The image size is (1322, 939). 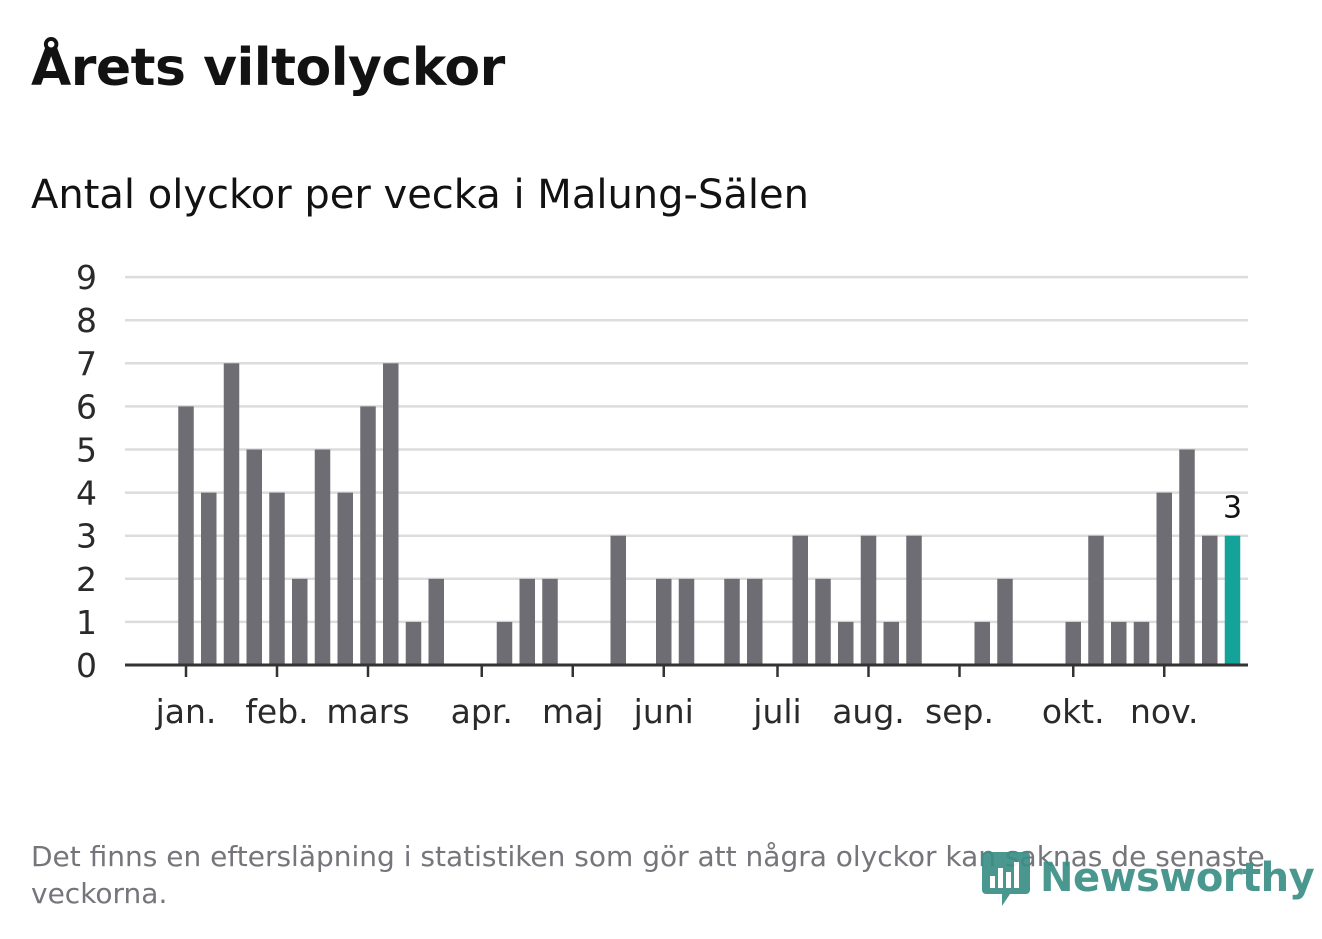 I want to click on newsworthy-logo-icon, so click(x=1006, y=879).